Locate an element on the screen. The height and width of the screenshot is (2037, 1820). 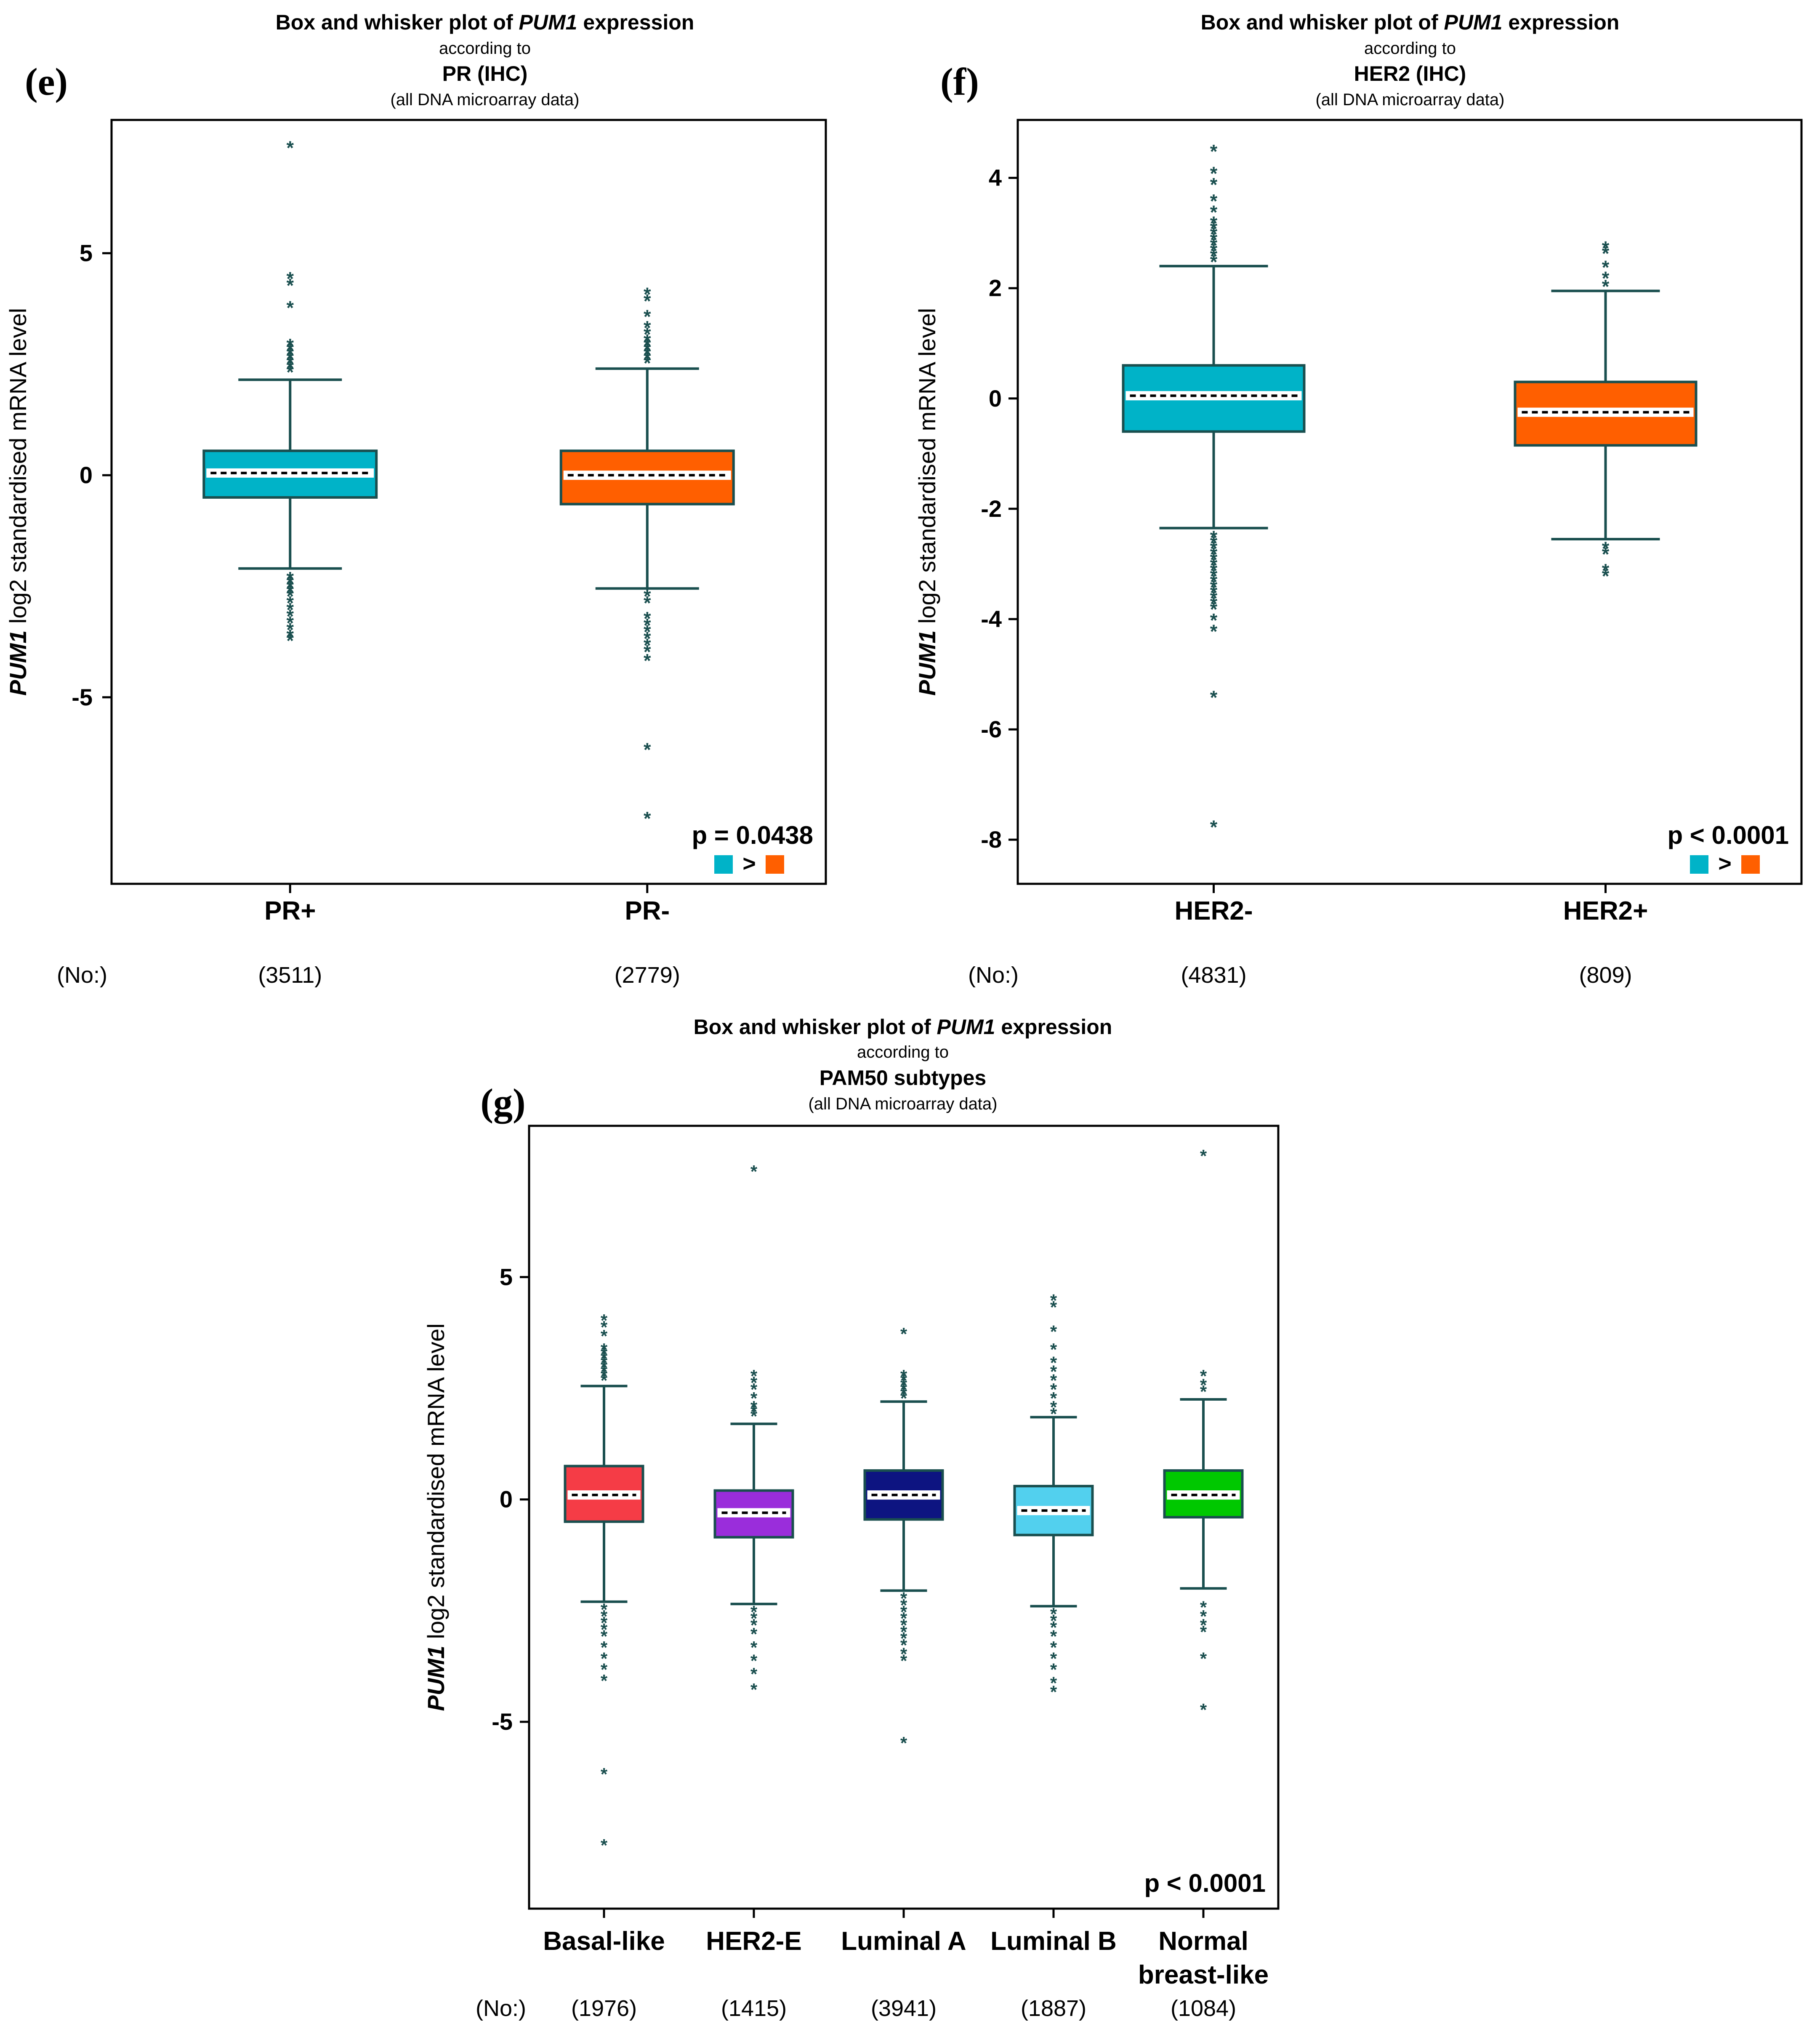
box-3: ****************** is located at coordinates (904, 1538).